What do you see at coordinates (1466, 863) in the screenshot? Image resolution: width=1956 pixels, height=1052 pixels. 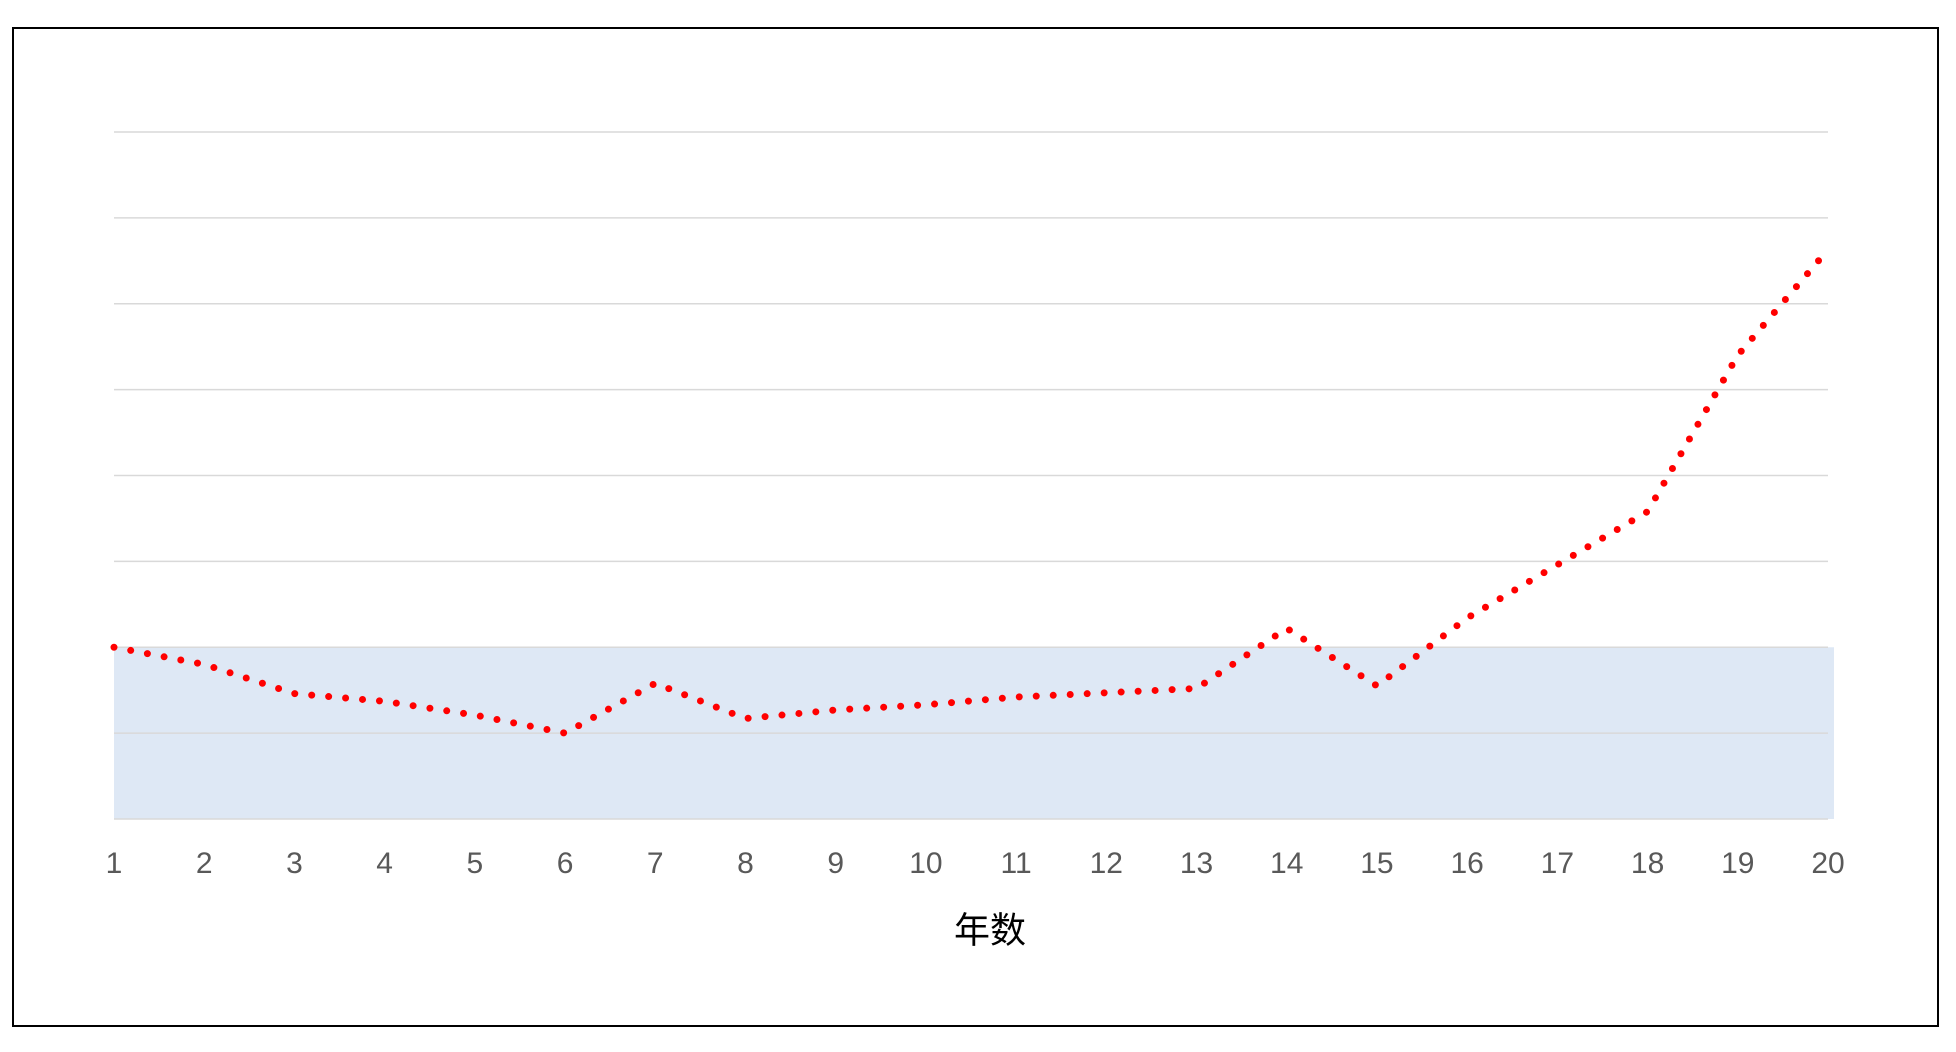 I see `x-tick-label: 16` at bounding box center [1466, 863].